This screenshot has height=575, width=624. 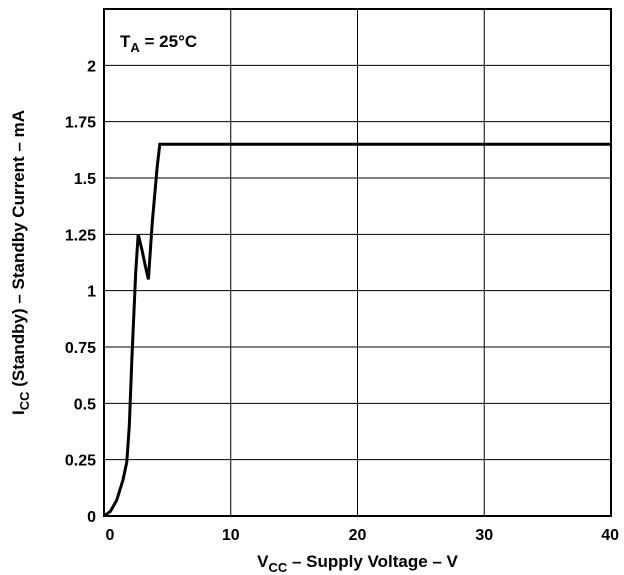 I want to click on x-tick-labels: 0 10 20 30 40, so click(x=363, y=535).